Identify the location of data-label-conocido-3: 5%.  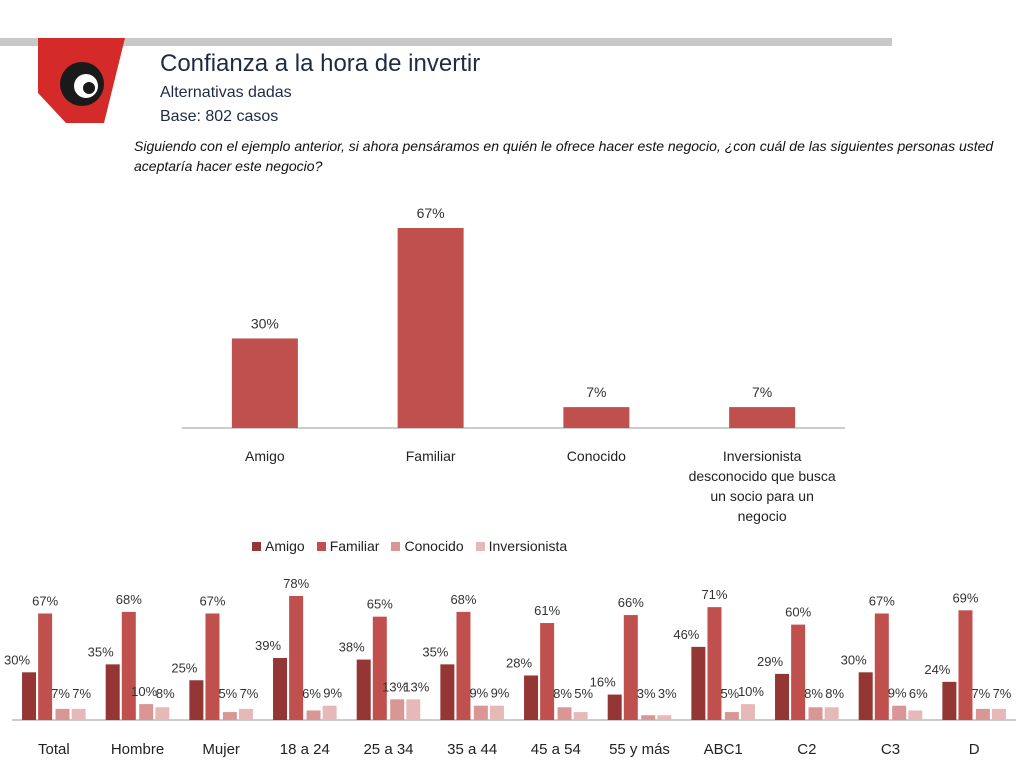
(227, 693).